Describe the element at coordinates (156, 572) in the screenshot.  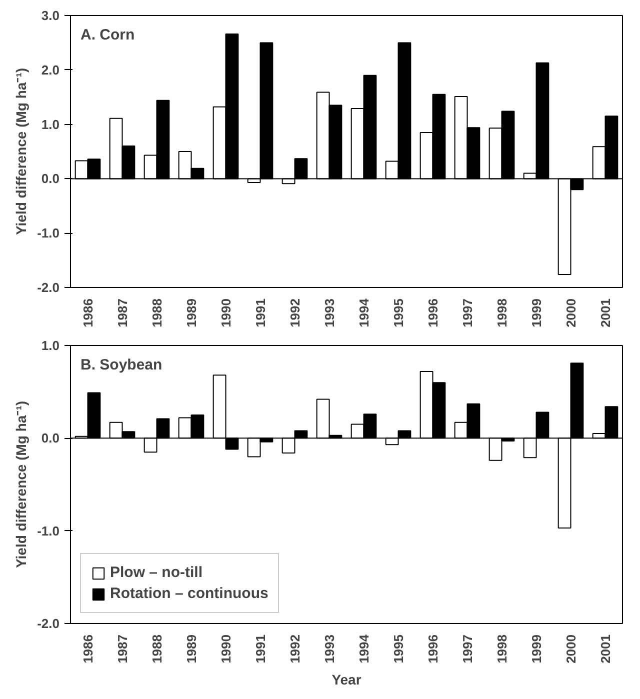
I see `legend-label: Plow – no-till` at that location.